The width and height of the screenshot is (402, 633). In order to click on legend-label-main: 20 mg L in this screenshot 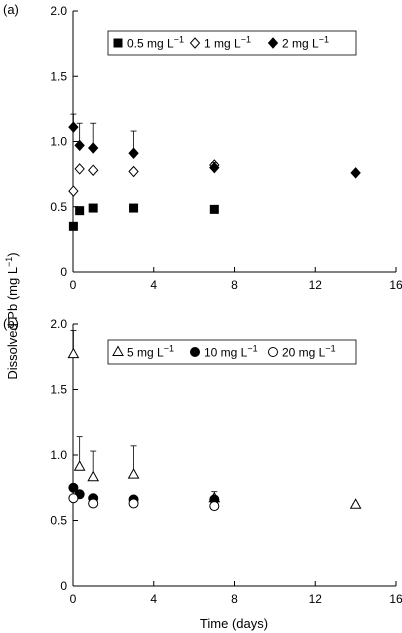, I will do `click(304, 353)`.